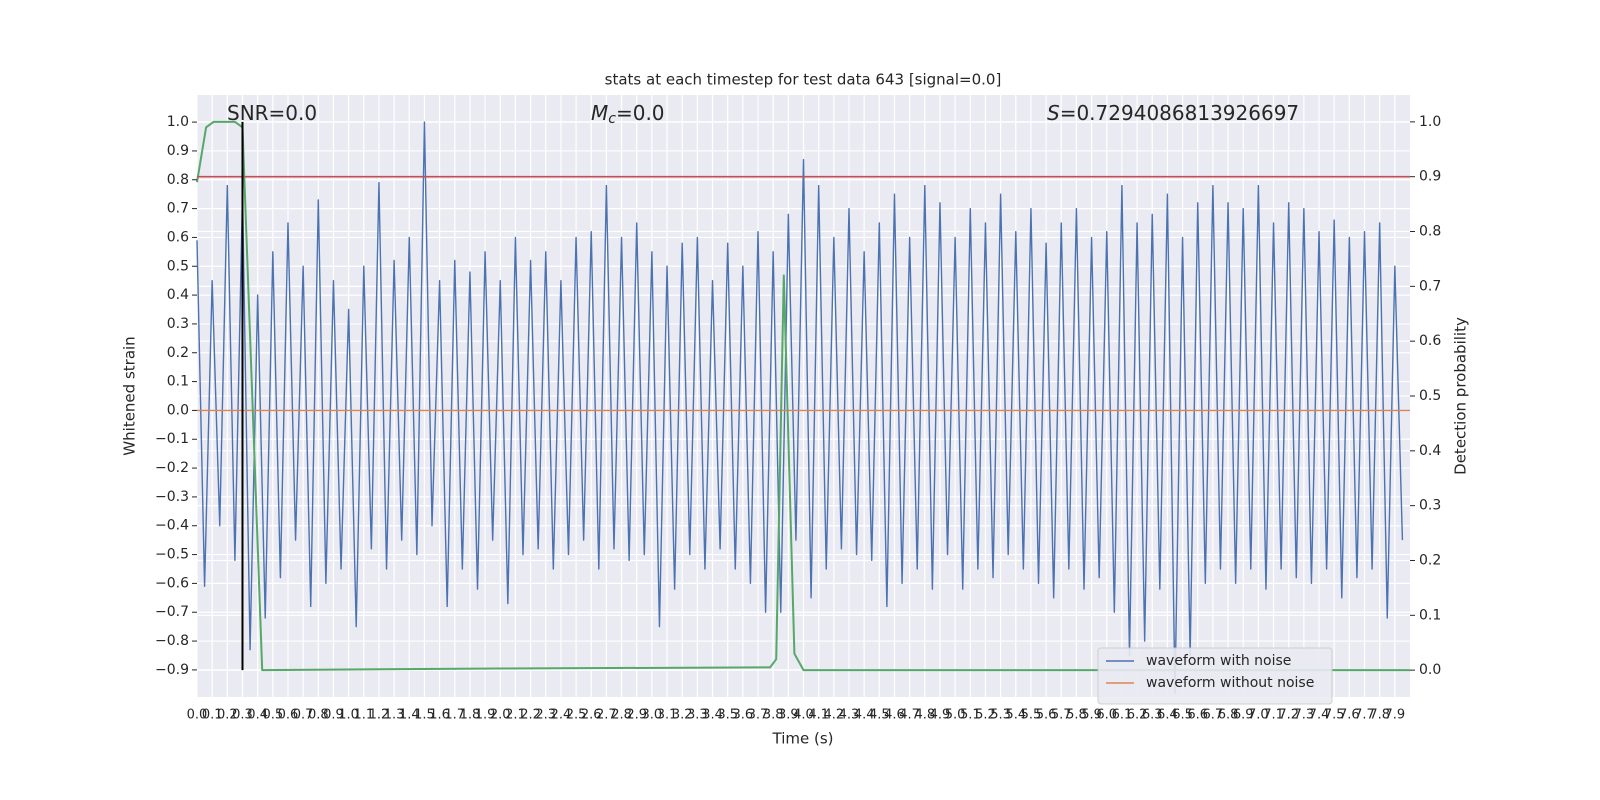  Describe the element at coordinates (955, 715) in the screenshot. I see `x-tick-label: 5.0` at that location.